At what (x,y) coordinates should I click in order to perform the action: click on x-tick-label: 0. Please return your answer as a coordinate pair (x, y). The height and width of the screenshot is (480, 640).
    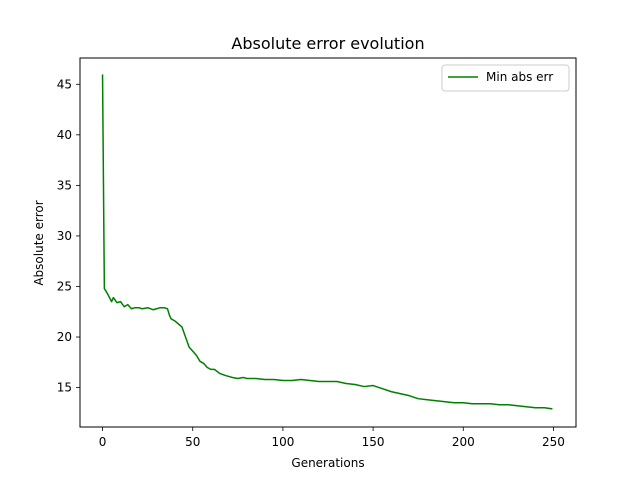
    Looking at the image, I should click on (103, 442).